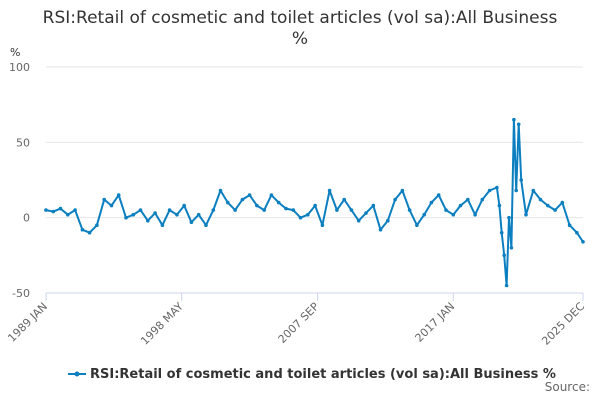 The width and height of the screenshot is (600, 400). Describe the element at coordinates (567, 387) in the screenshot. I see `source-label: Source:` at that location.